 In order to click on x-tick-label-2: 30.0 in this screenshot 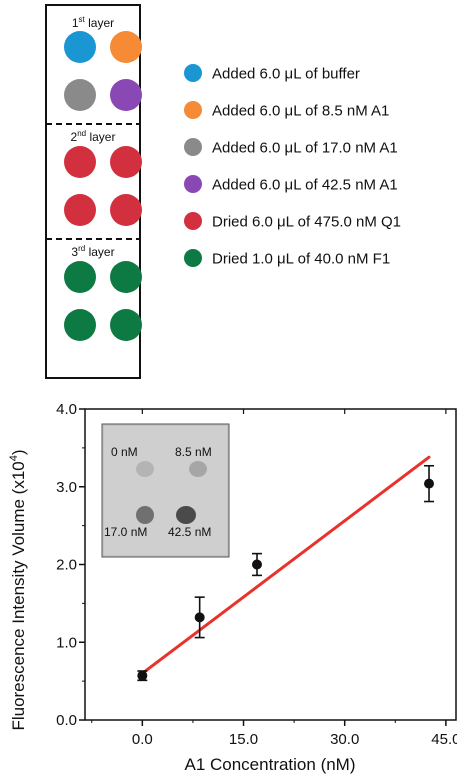, I will do `click(344, 739)`.